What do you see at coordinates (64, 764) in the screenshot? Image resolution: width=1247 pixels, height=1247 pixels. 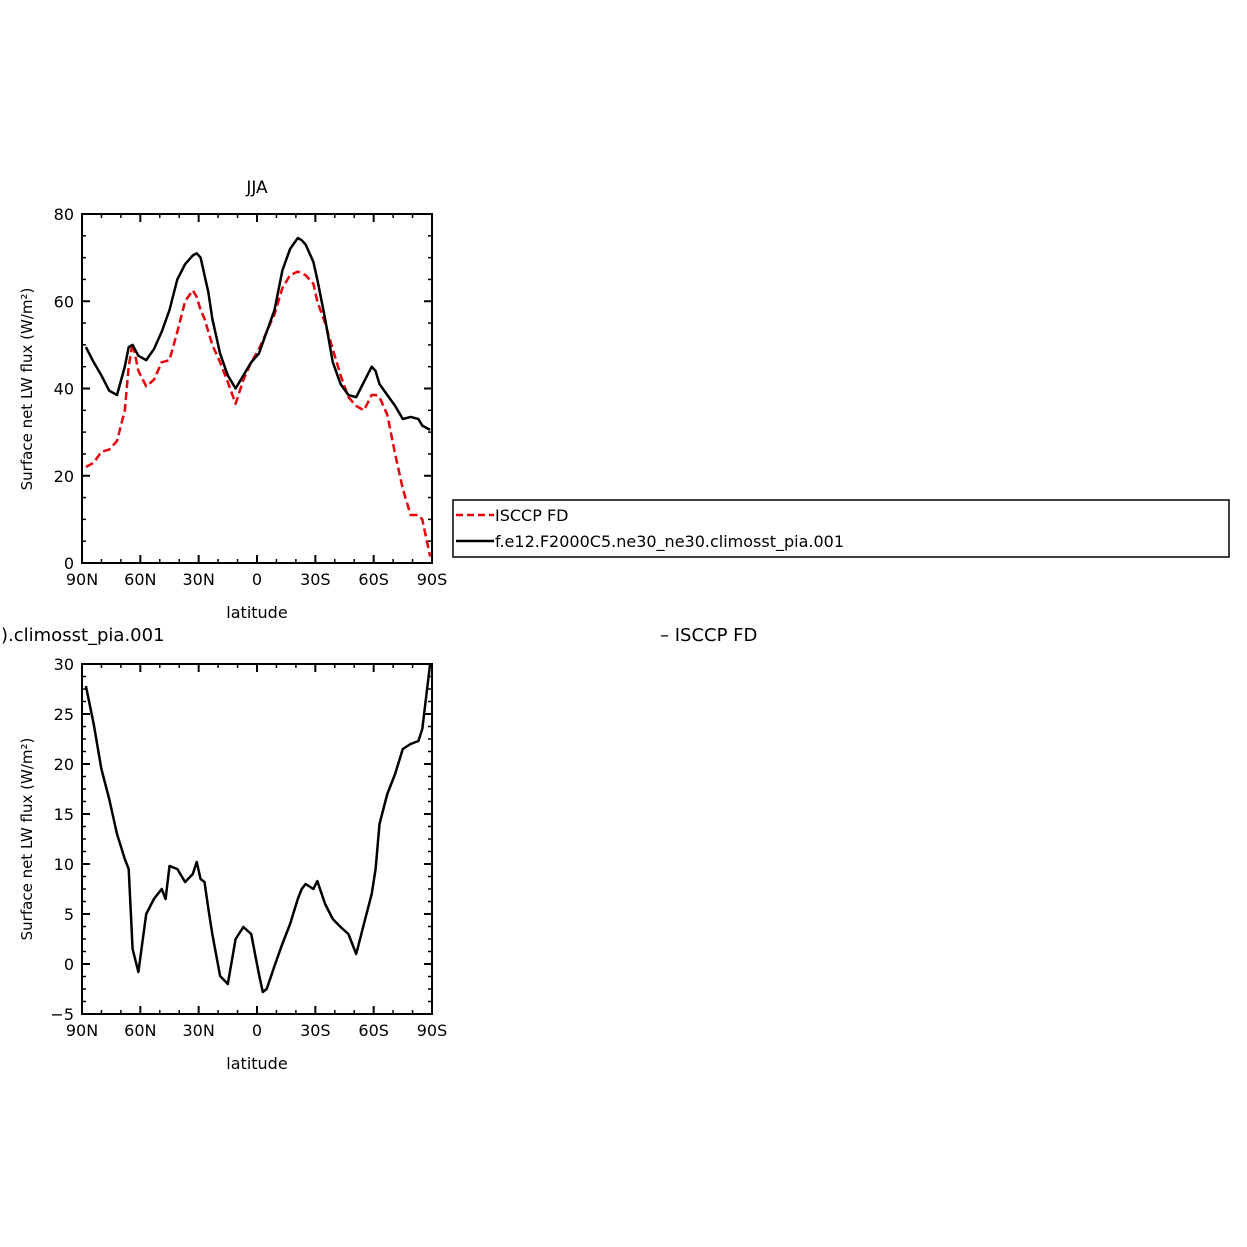 I see `bottom-chart-ytick-label: 20` at bounding box center [64, 764].